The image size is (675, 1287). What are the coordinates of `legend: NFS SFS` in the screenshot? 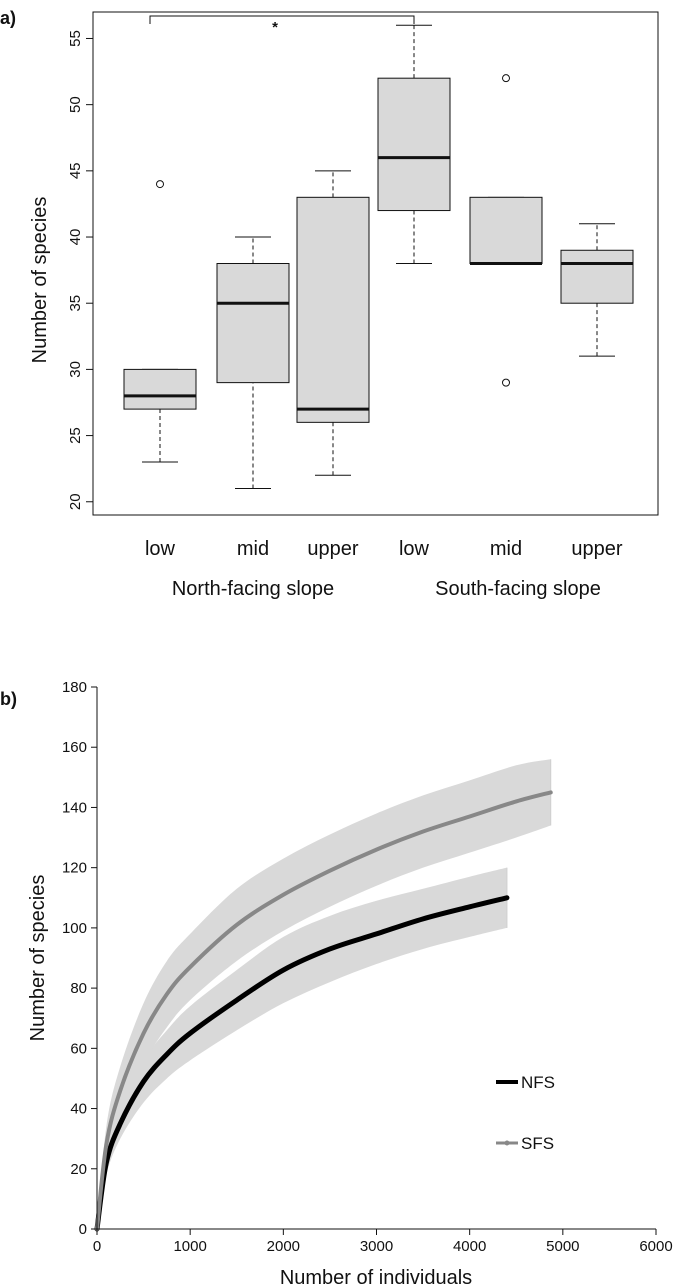 It's located at (525, 1113).